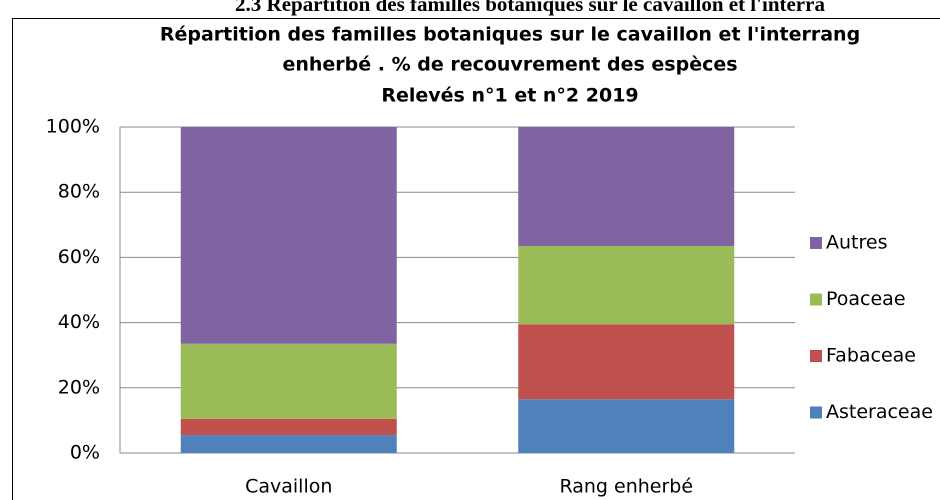  Describe the element at coordinates (288, 487) in the screenshot. I see `x-tick-label: Cavaillon` at that location.